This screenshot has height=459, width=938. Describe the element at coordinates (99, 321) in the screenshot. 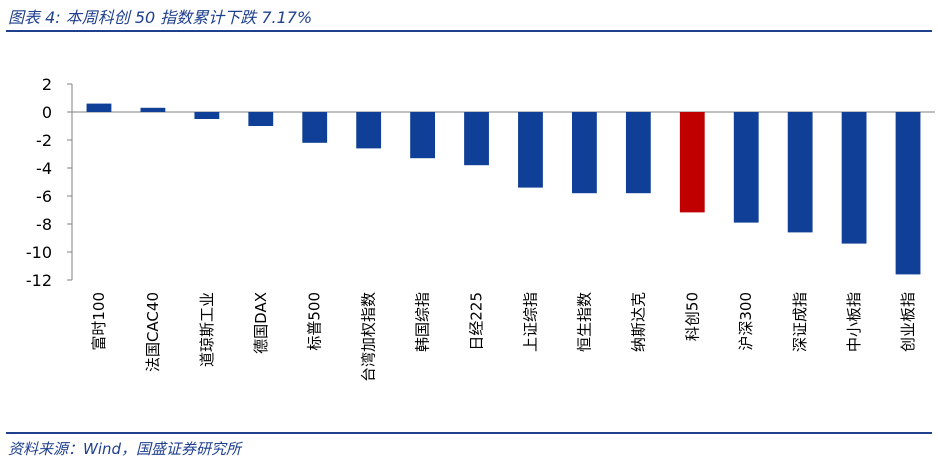

I see `category-label: 富时100` at that location.